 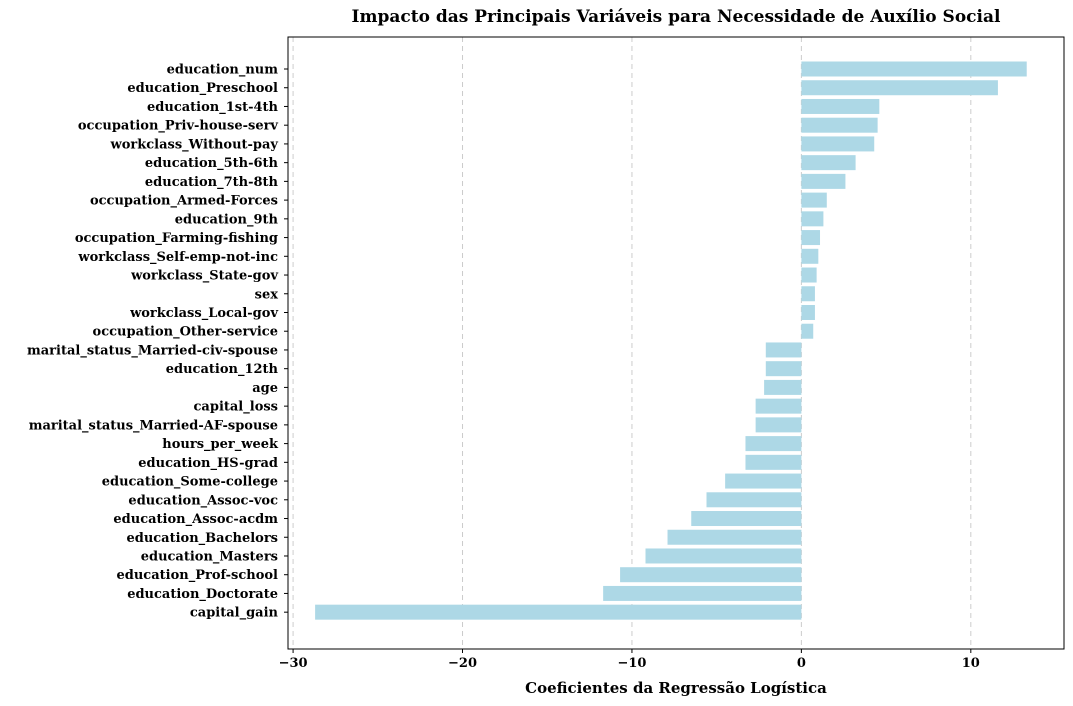 What do you see at coordinates (236, 407) in the screenshot?
I see `y-tick-label: capital_loss` at bounding box center [236, 407].